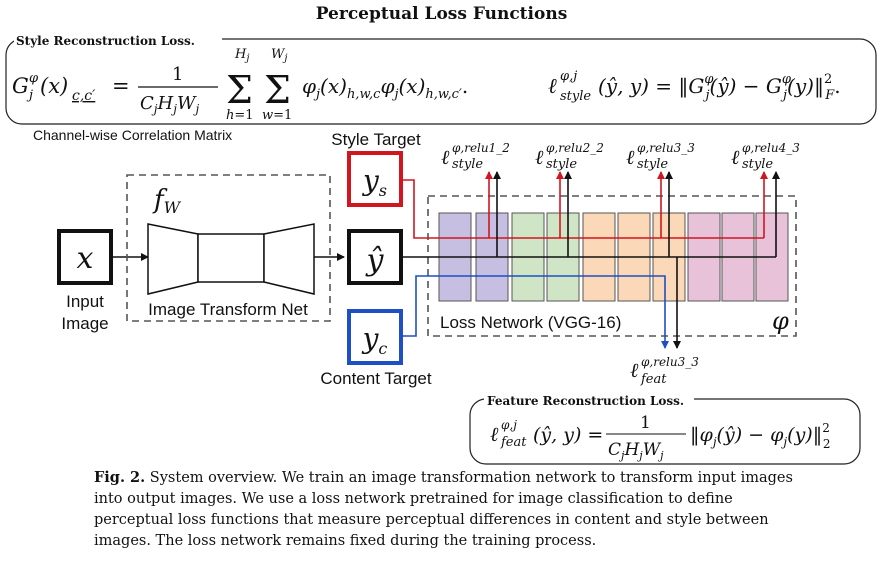 This screenshot has width=883, height=562. I want to click on content-target-box, so click(375, 337).